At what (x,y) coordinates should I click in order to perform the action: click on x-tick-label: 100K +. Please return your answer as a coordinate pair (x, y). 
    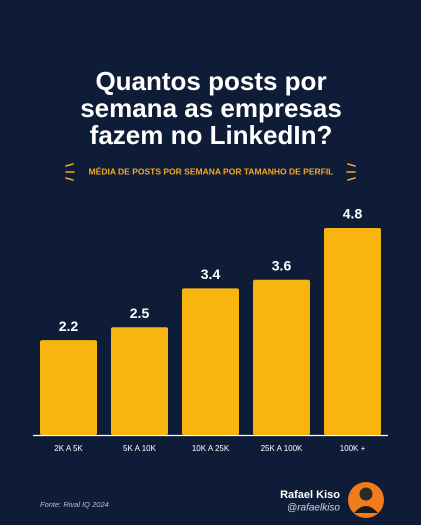
    Looking at the image, I should click on (353, 448).